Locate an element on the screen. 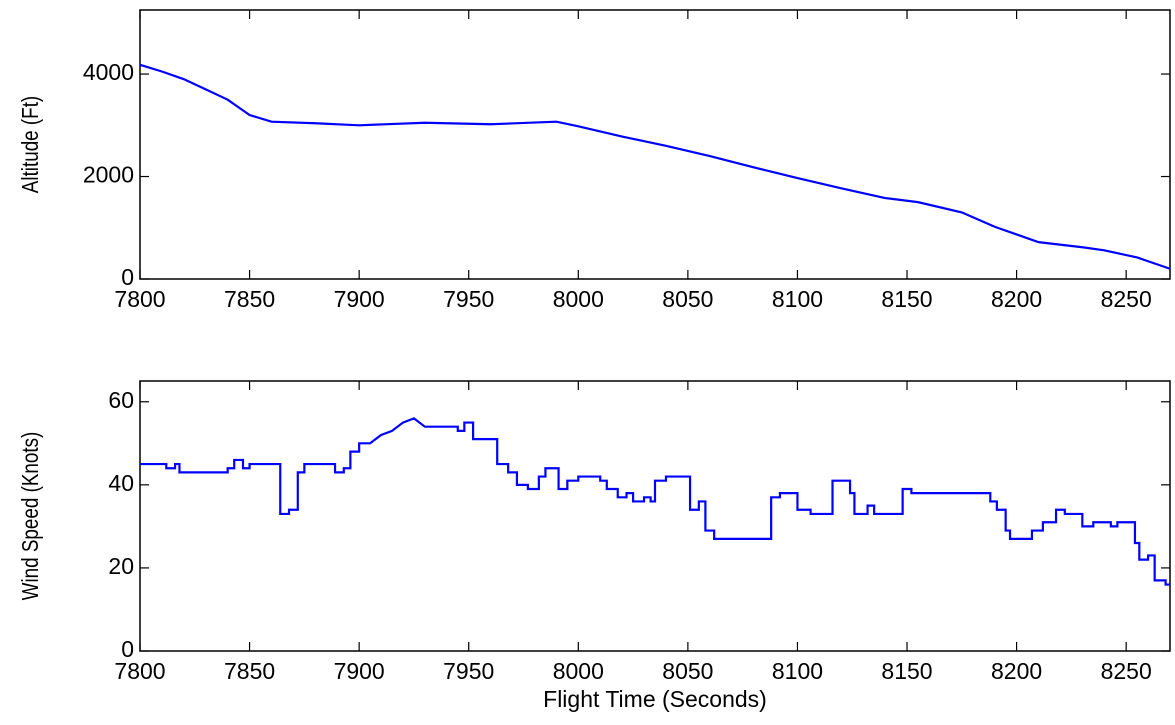 Image resolution: width=1175 pixels, height=725 pixels. y-tick-label: 2000 is located at coordinates (108, 175).